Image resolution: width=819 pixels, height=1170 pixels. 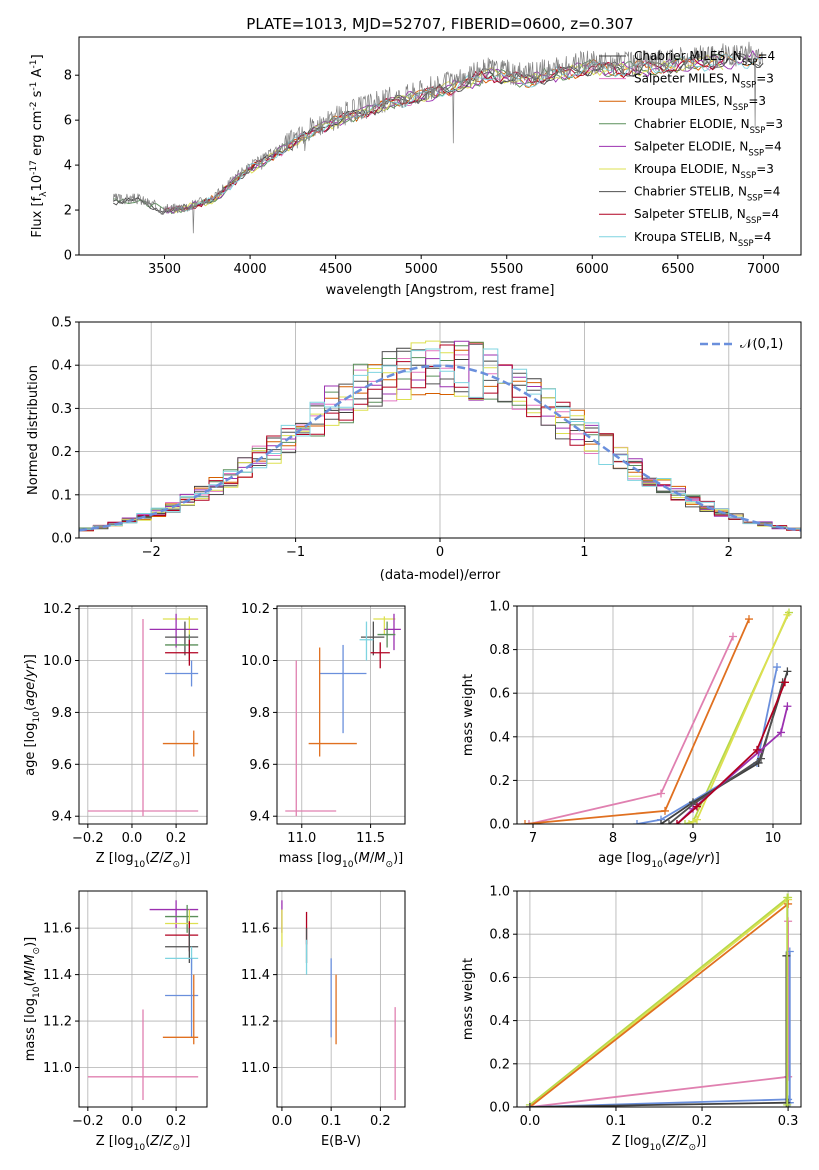 I want to click on x-axis-label: age [log10​(age/yr)], so click(x=659, y=860).